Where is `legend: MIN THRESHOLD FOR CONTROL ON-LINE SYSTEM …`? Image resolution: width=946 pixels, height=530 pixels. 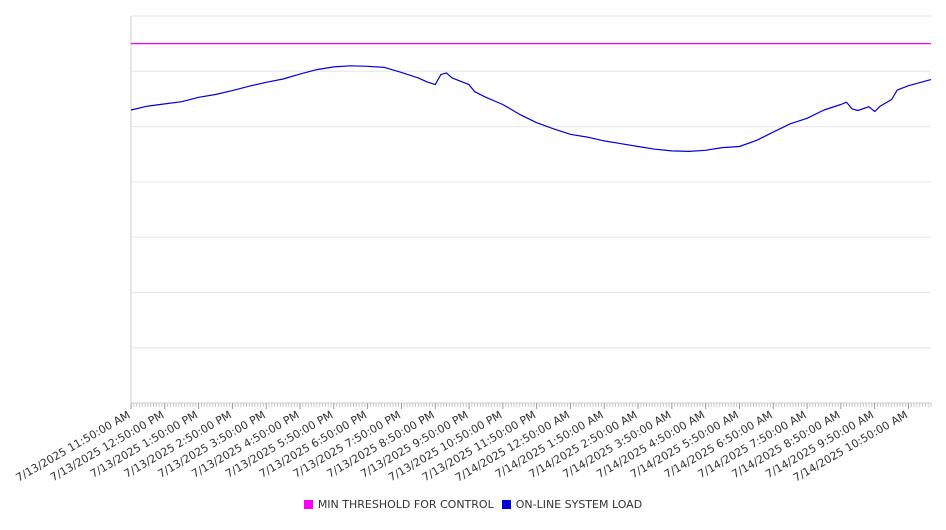 legend: MIN THRESHOLD FOR CONTROL ON-LINE SYSTEM … is located at coordinates (473, 504).